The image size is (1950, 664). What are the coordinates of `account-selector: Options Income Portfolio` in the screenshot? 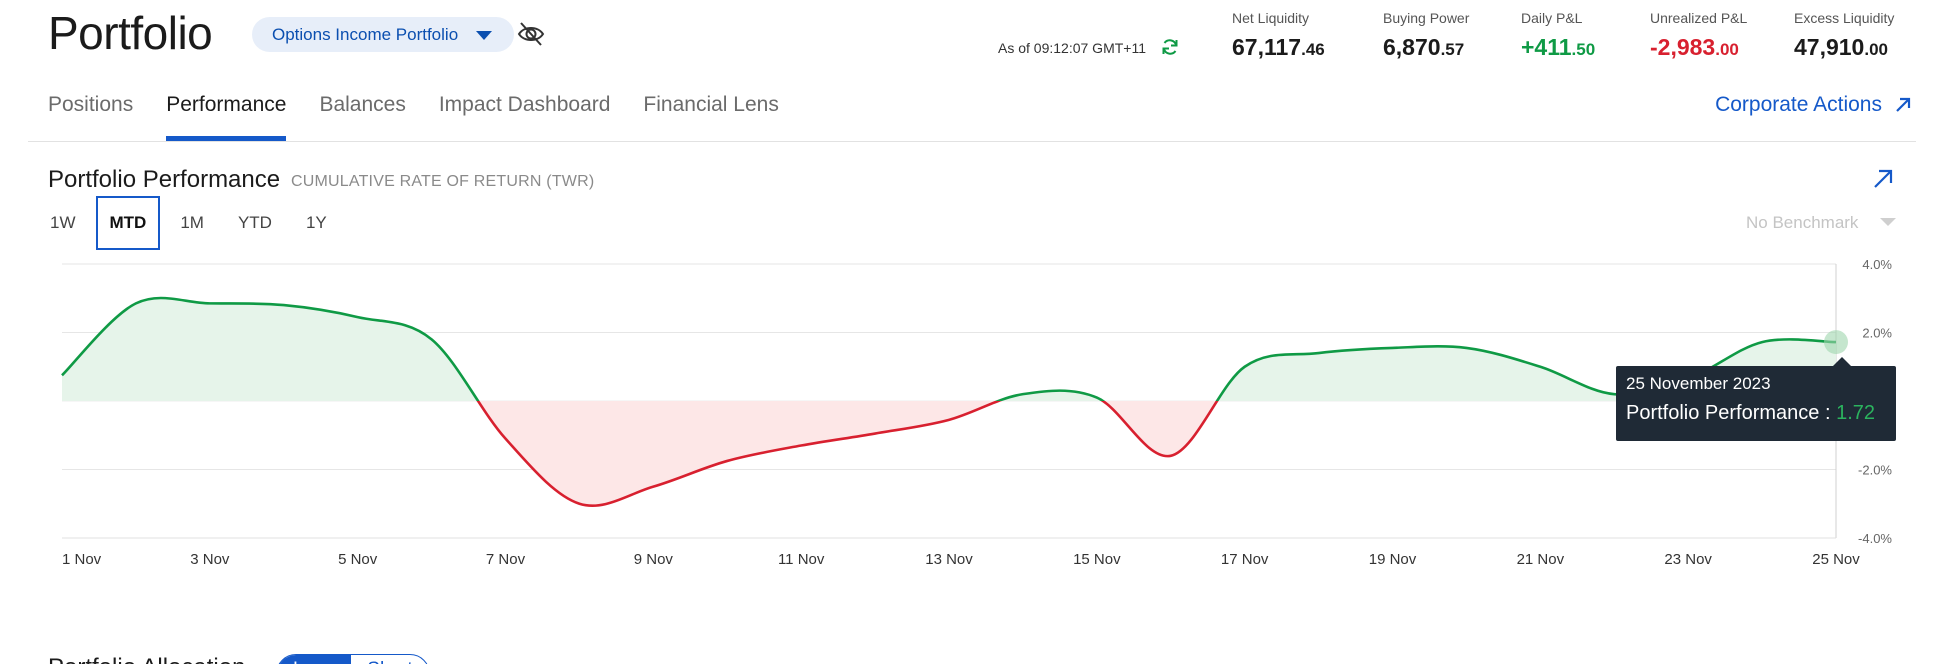 It's located at (383, 34).